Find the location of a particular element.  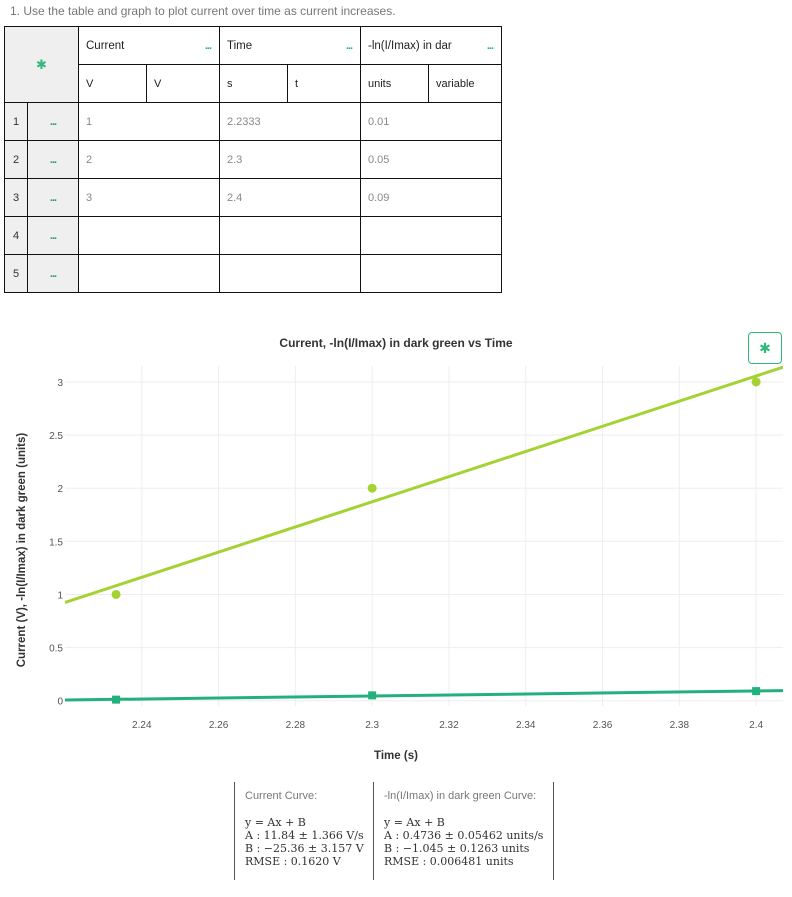

column-name: -ln(I/Imax) in dar is located at coordinates (410, 45).